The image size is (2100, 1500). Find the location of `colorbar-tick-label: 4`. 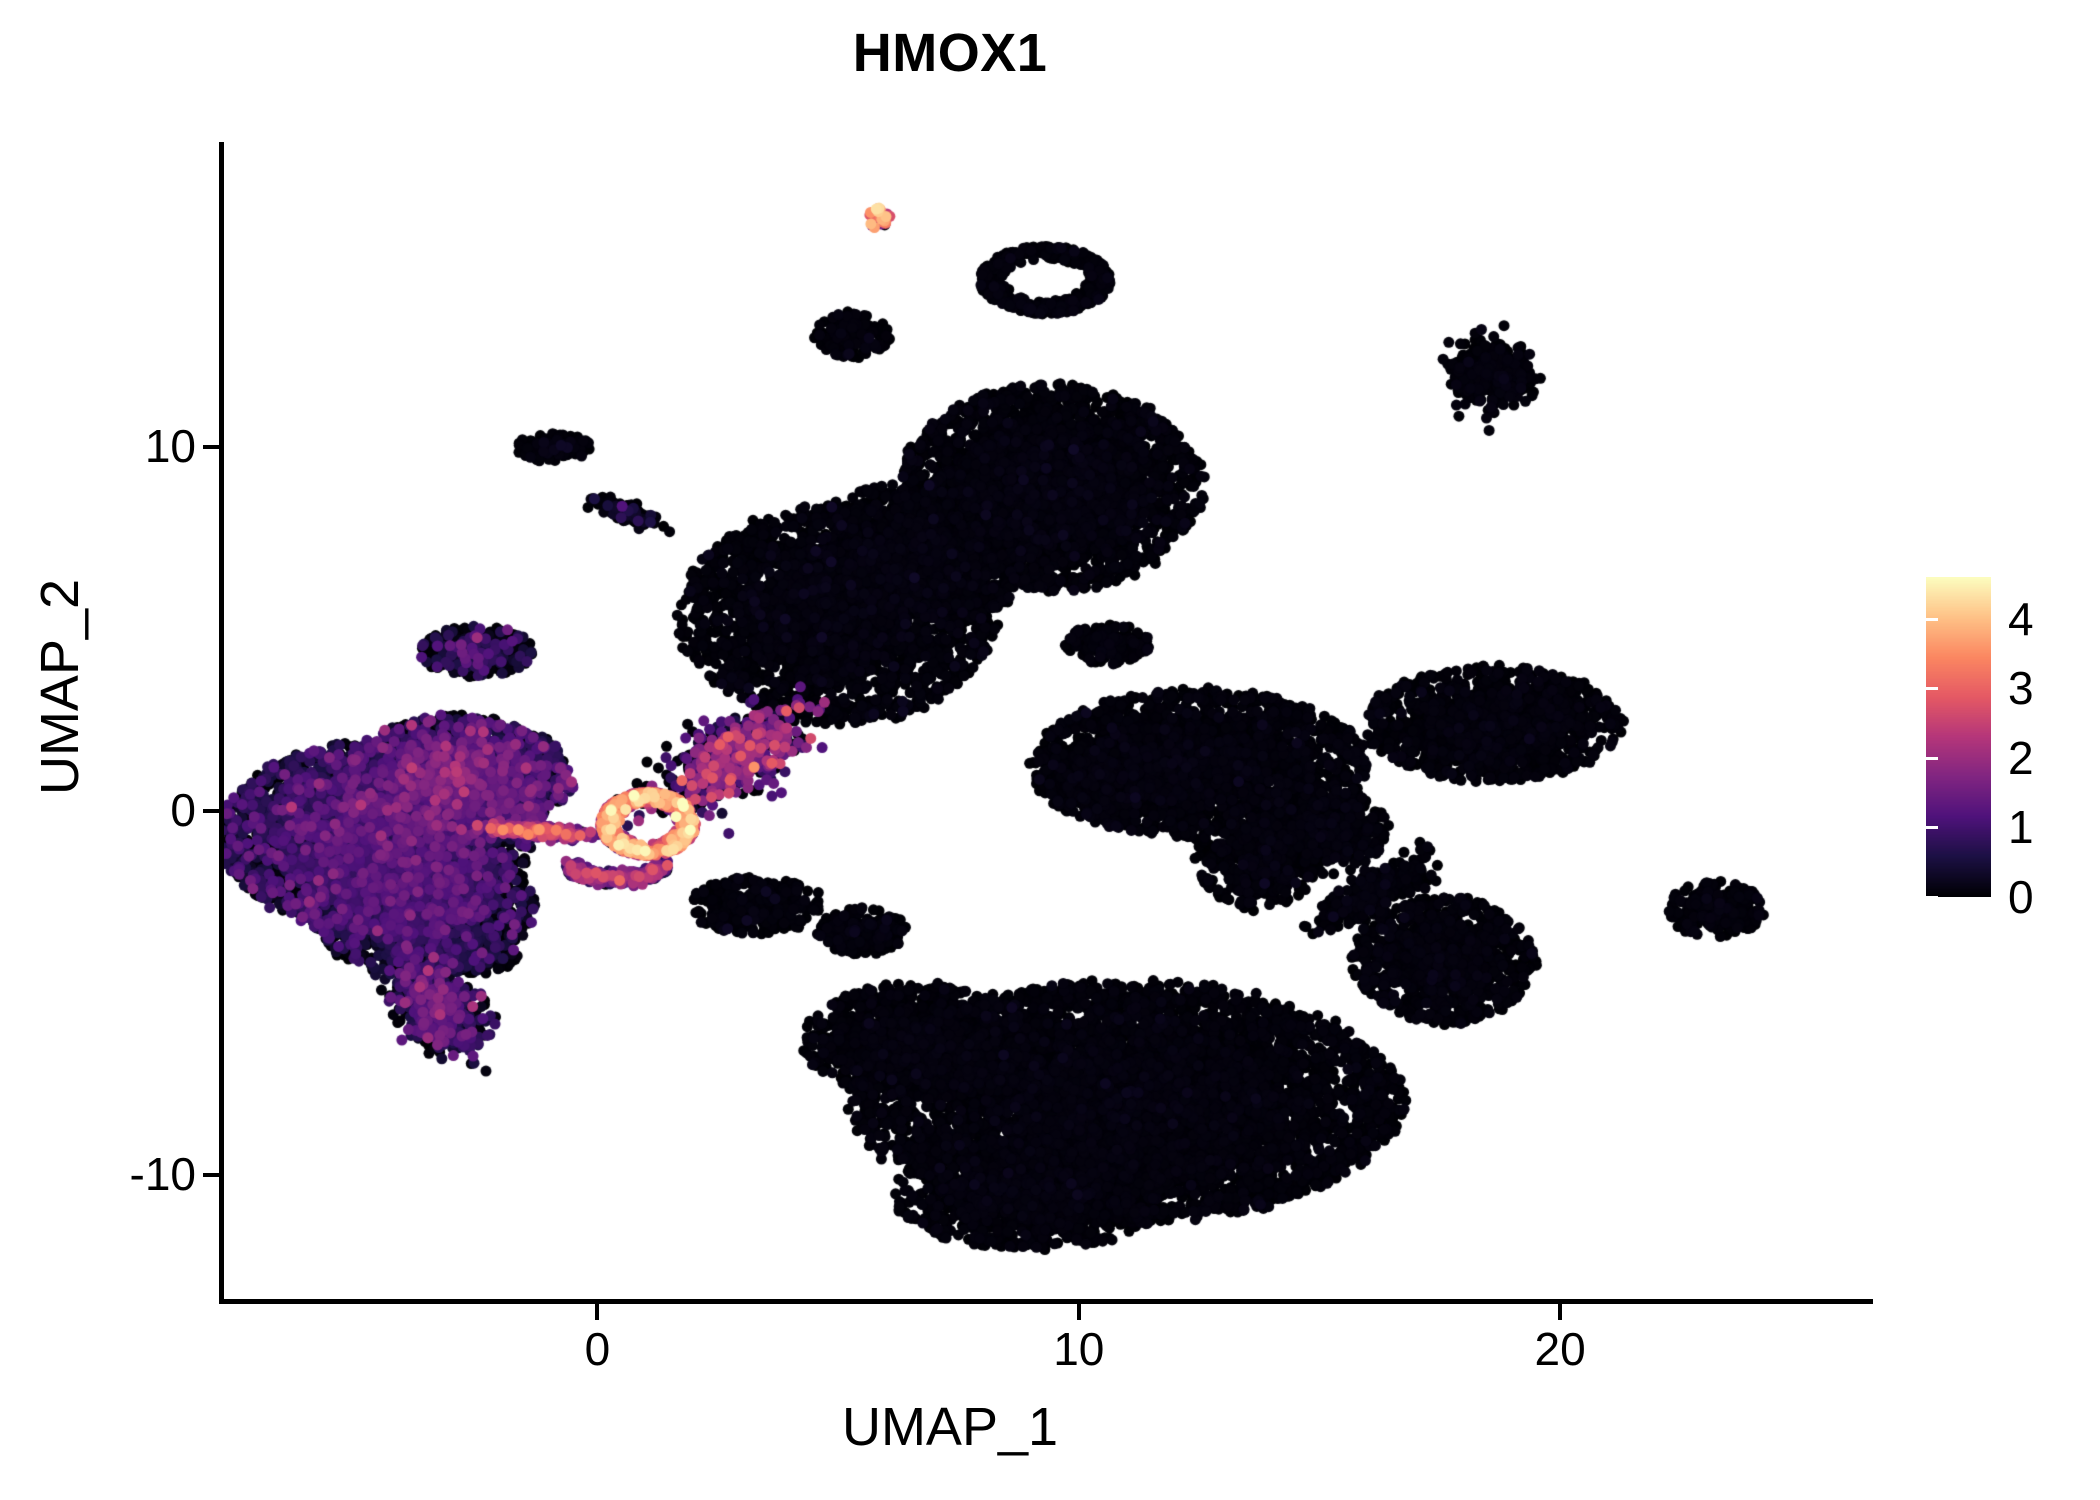

colorbar-tick-label: 4 is located at coordinates (2021, 618).